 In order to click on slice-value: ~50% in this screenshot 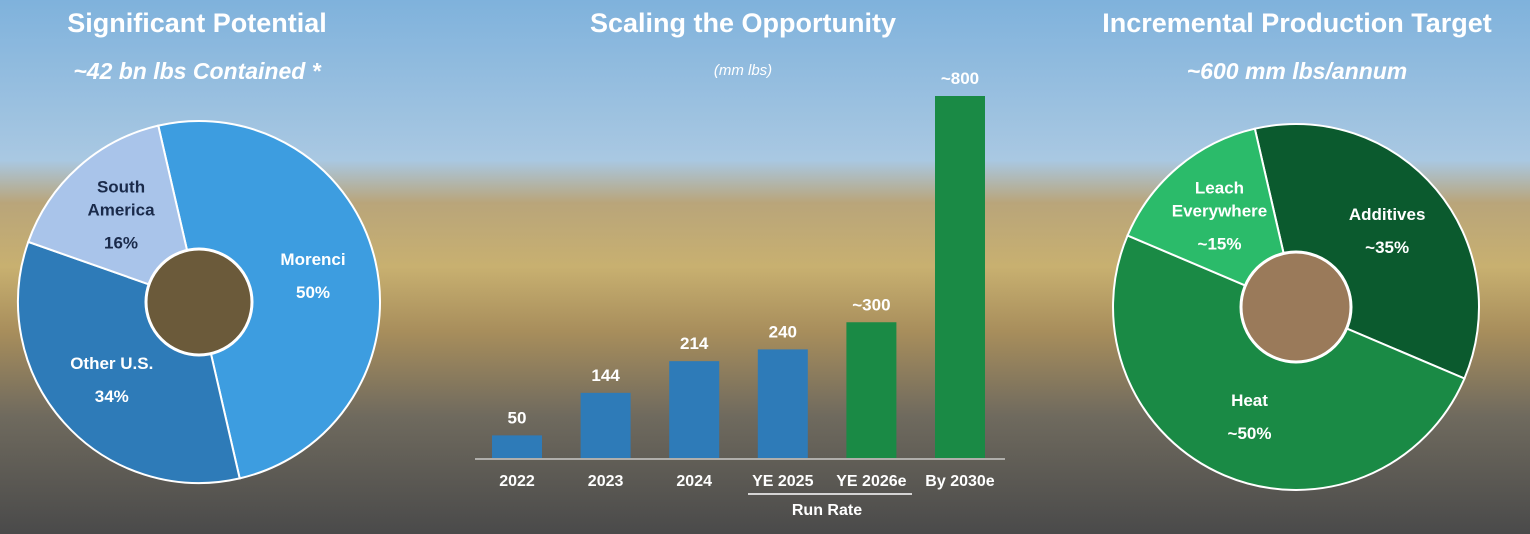, I will do `click(1249, 433)`.